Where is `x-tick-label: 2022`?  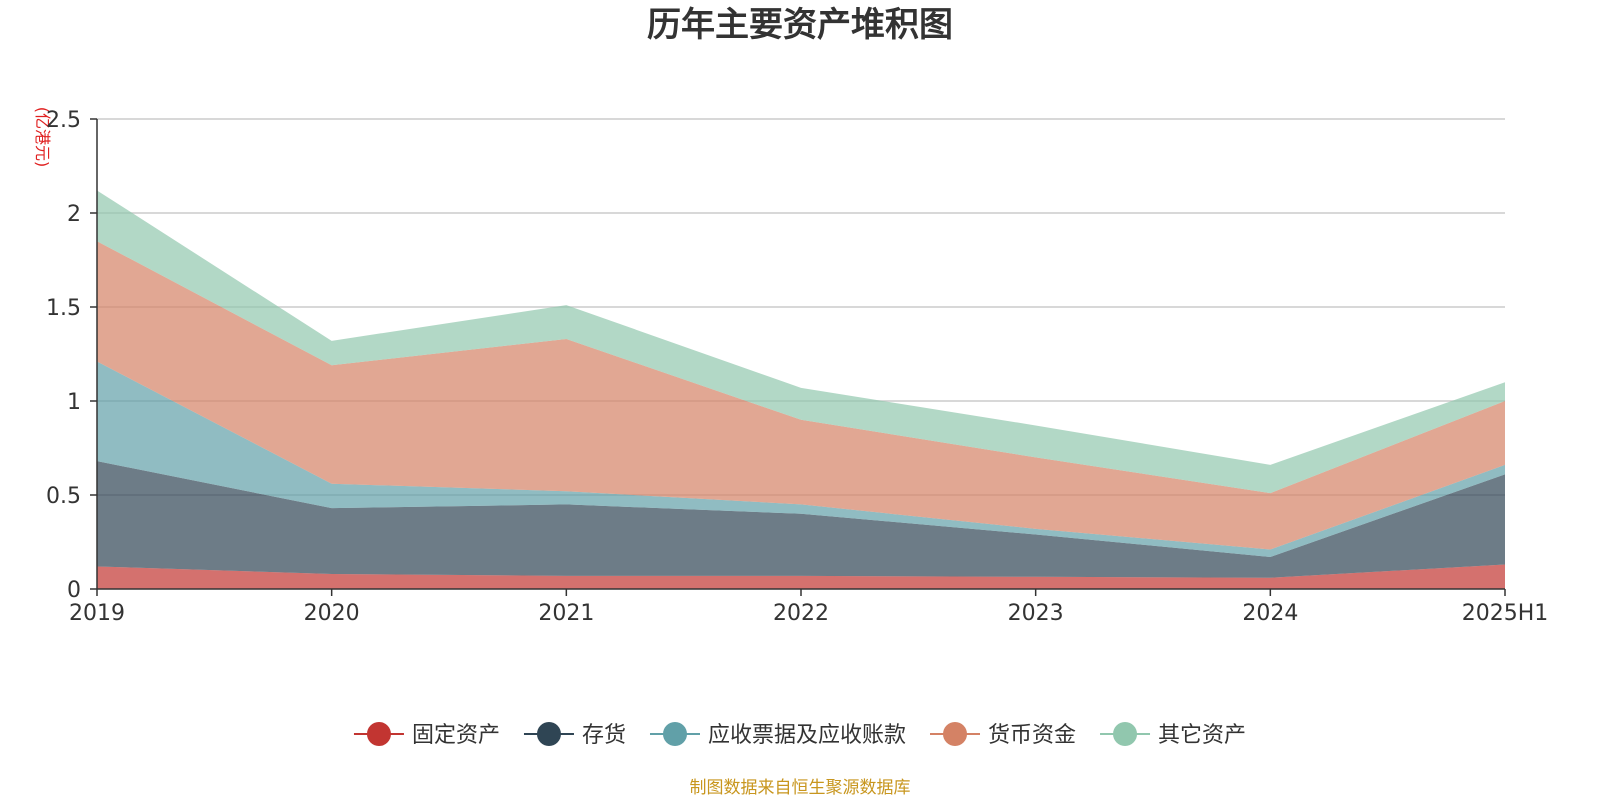
x-tick-label: 2022 is located at coordinates (801, 613).